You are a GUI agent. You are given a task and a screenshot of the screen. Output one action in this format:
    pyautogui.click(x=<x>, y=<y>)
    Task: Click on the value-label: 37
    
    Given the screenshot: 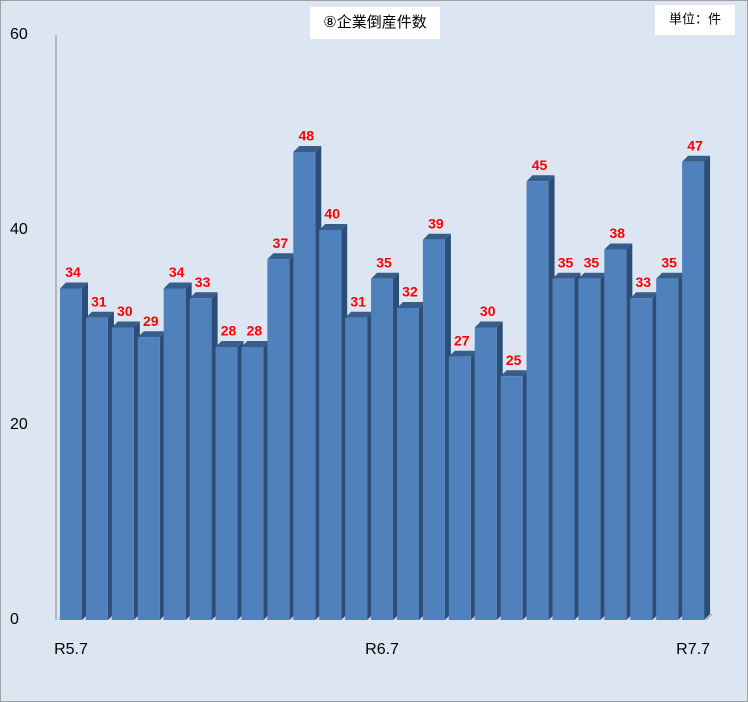 What is the action you would take?
    pyautogui.click(x=281, y=243)
    